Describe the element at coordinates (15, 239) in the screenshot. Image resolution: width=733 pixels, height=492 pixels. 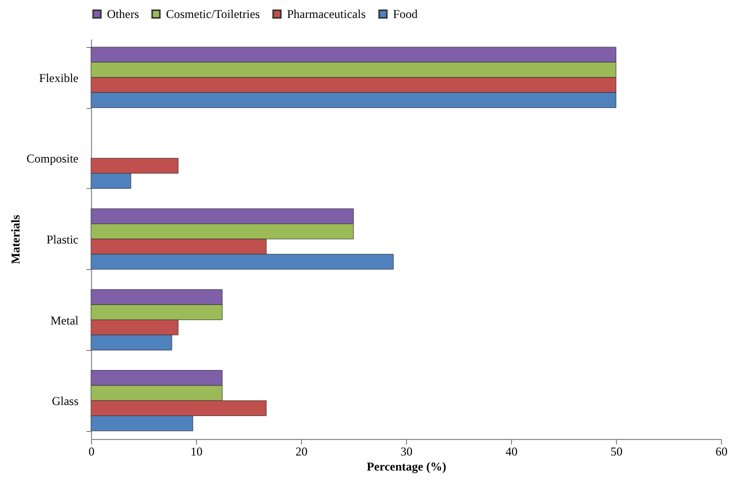
I see `y-axis-title: Materials` at that location.